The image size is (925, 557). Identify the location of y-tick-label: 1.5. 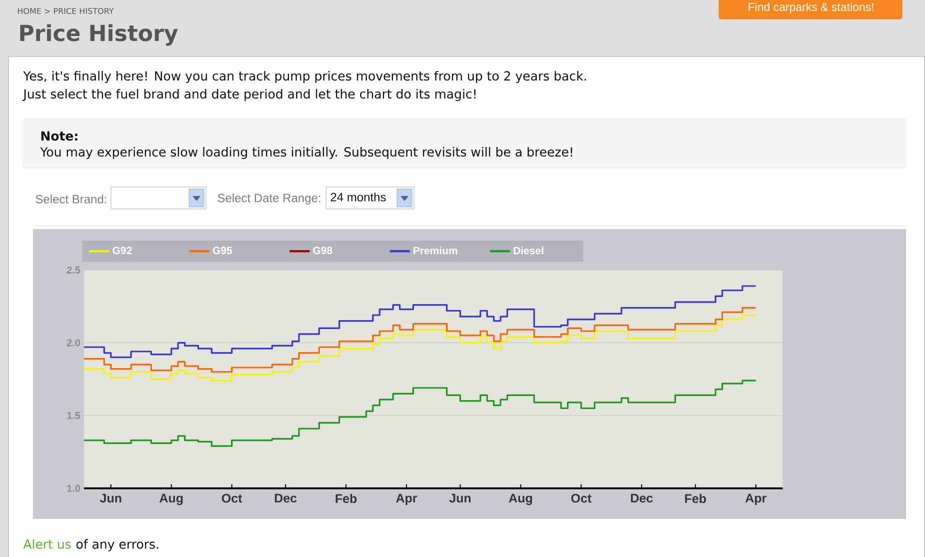
(73, 416).